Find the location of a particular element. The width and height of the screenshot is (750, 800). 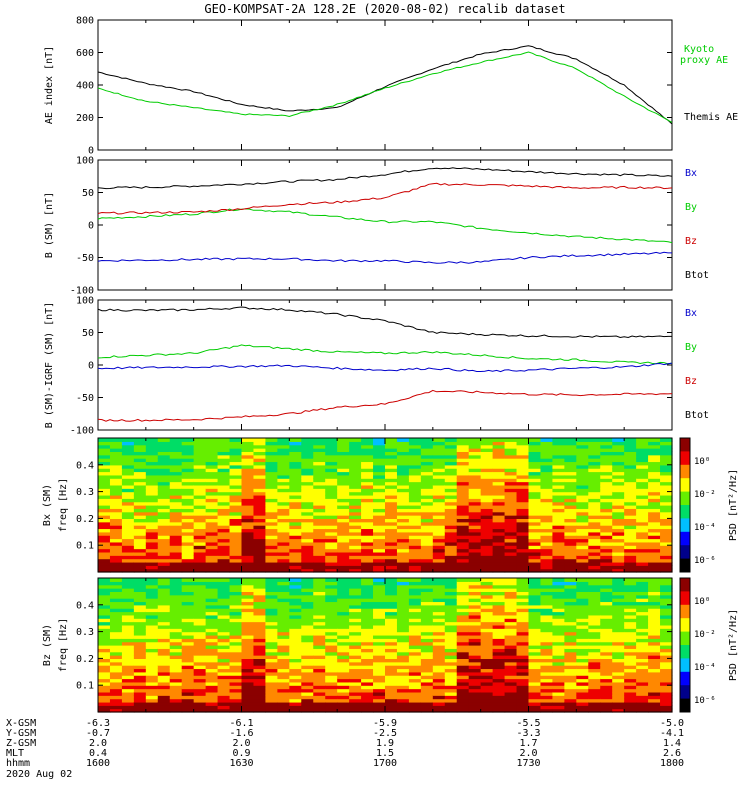

series-line-bx is located at coordinates (384, 322).